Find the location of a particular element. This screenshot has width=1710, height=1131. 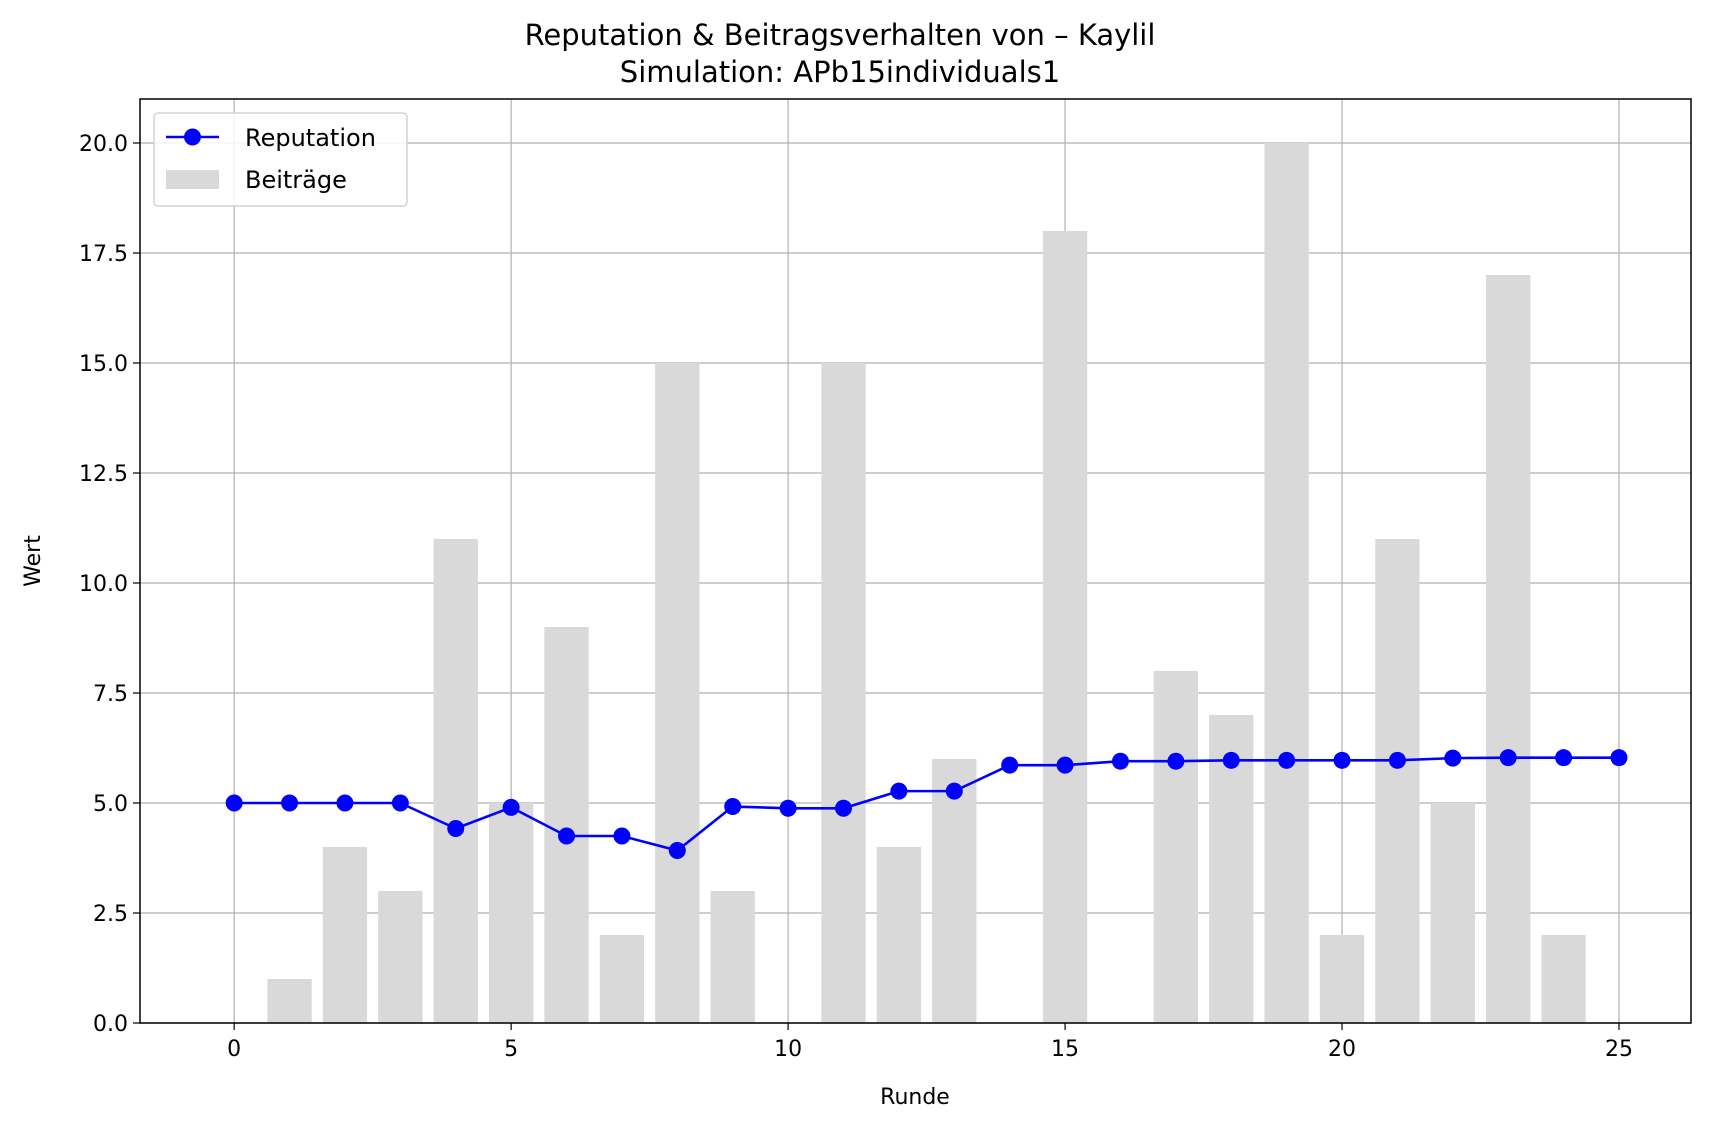

y-tick-label: 2.5 is located at coordinates (110, 914).